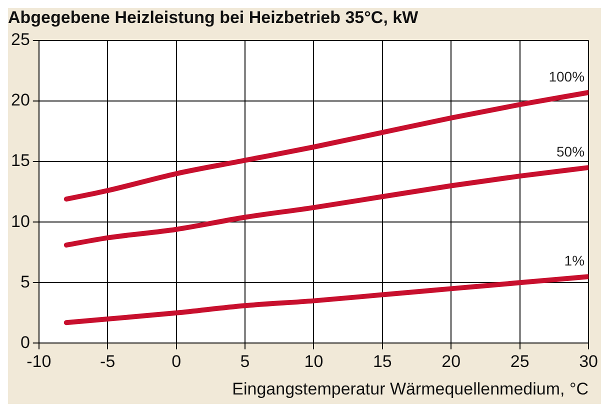 This screenshot has height=412, width=609. What do you see at coordinates (410, 388) in the screenshot?
I see `x-axis-title: Eingangstemperatur Wärmequellenmedium, °C` at bounding box center [410, 388].